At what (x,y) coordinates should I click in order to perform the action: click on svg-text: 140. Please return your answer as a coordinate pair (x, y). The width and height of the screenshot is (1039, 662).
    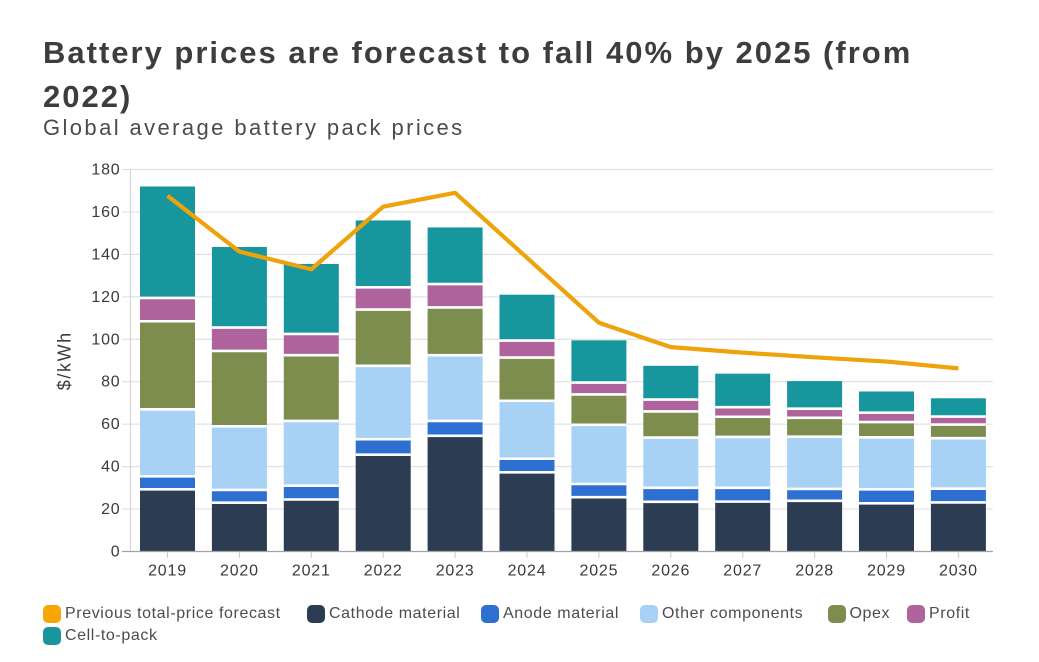
    Looking at the image, I should click on (105, 254).